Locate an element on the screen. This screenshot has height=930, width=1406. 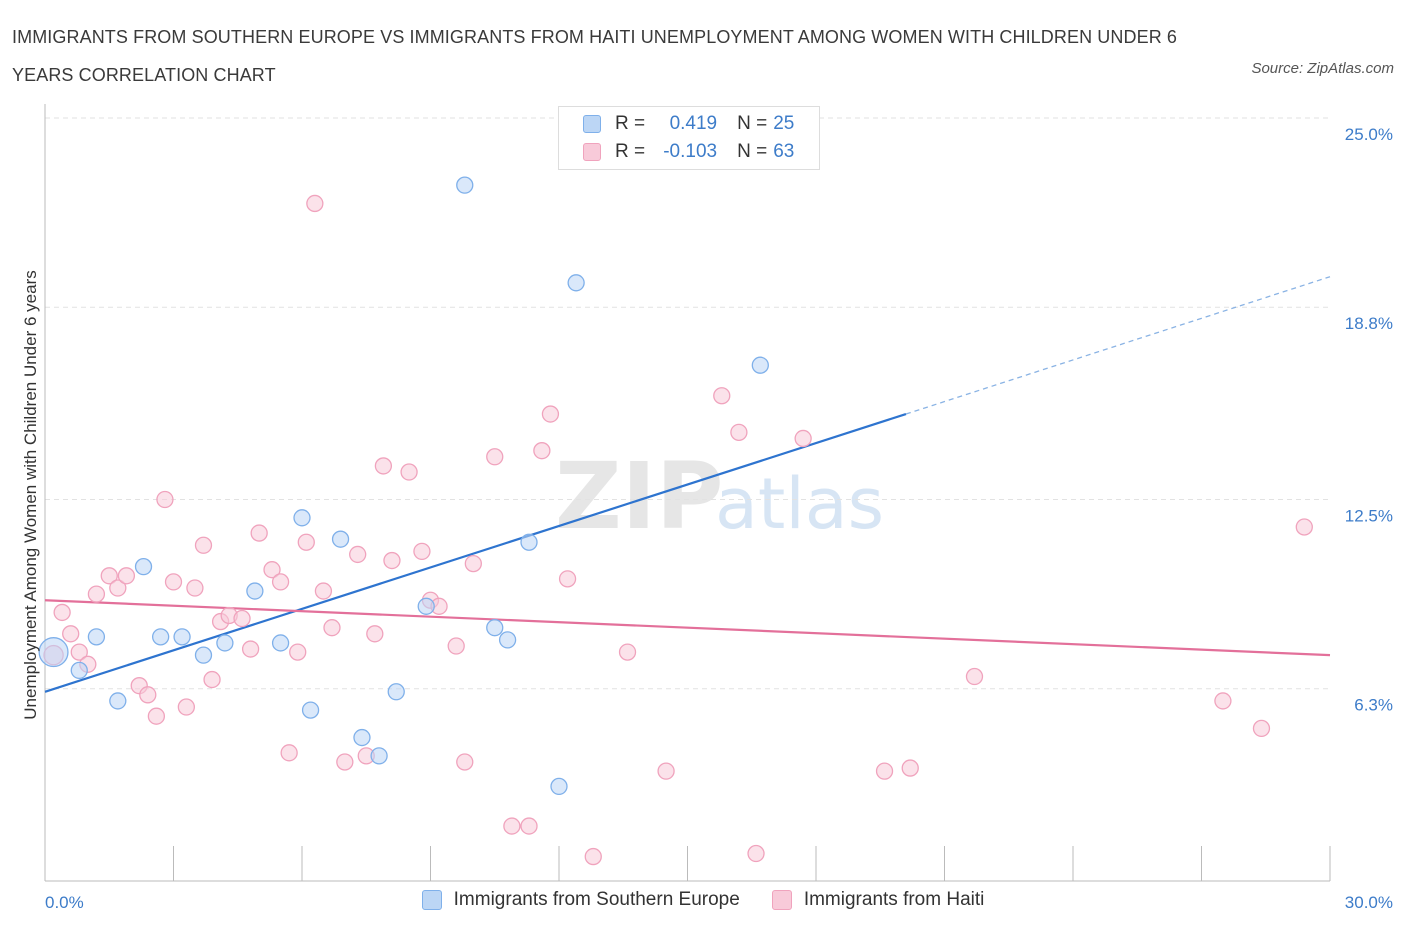
legend-n-value: 25 is located at coordinates (784, 123).